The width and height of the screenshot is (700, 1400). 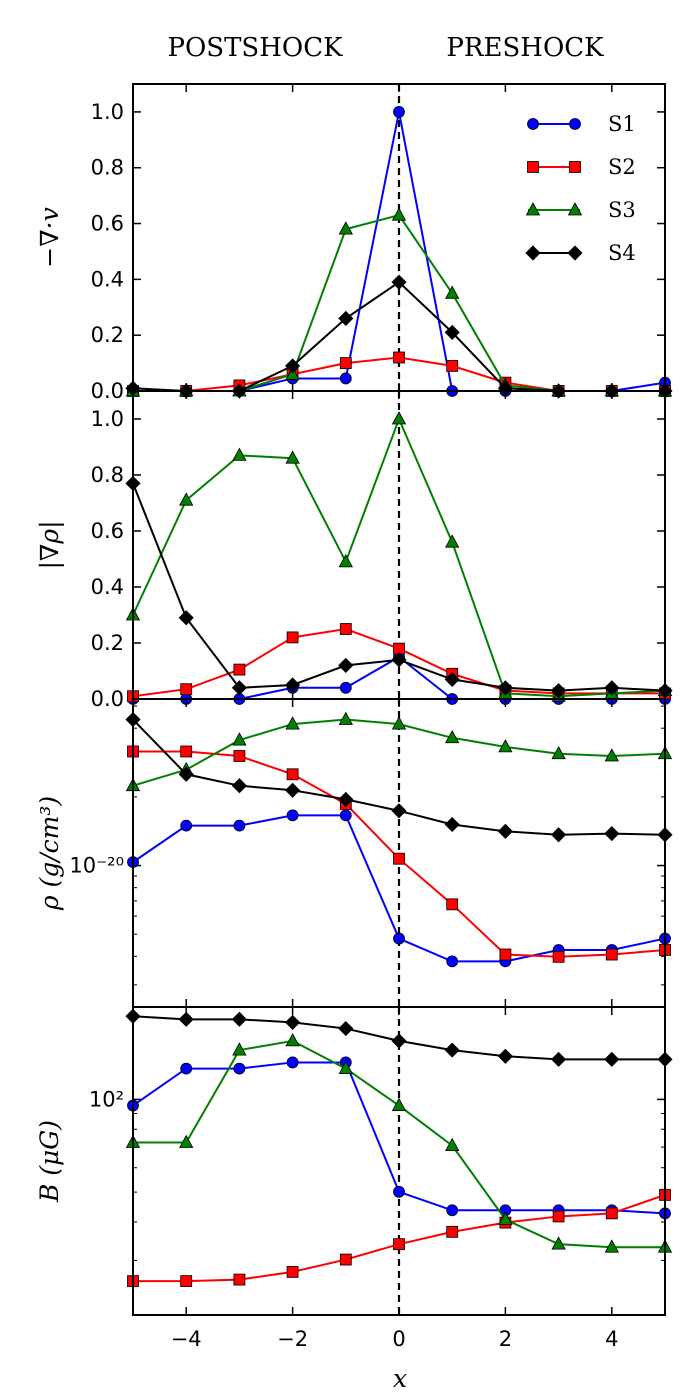 I want to click on y-axis-label: |∇ρ|, so click(x=50, y=545).